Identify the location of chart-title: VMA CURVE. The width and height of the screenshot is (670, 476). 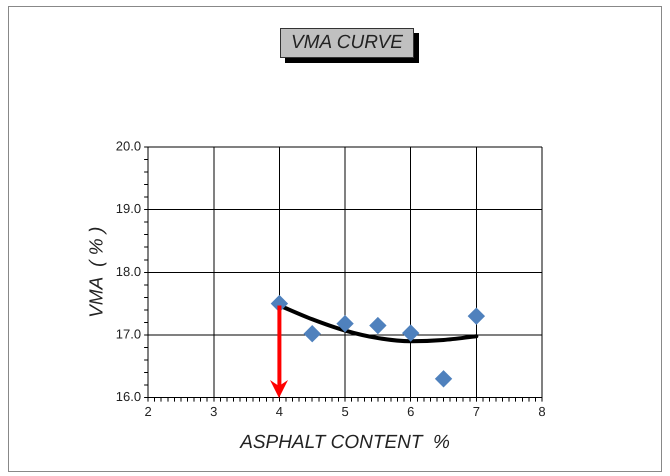
(347, 43).